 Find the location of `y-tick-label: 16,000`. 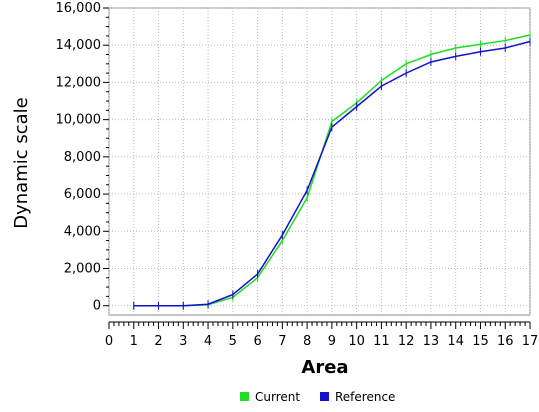

y-tick-label: 16,000 is located at coordinates (79, 8).